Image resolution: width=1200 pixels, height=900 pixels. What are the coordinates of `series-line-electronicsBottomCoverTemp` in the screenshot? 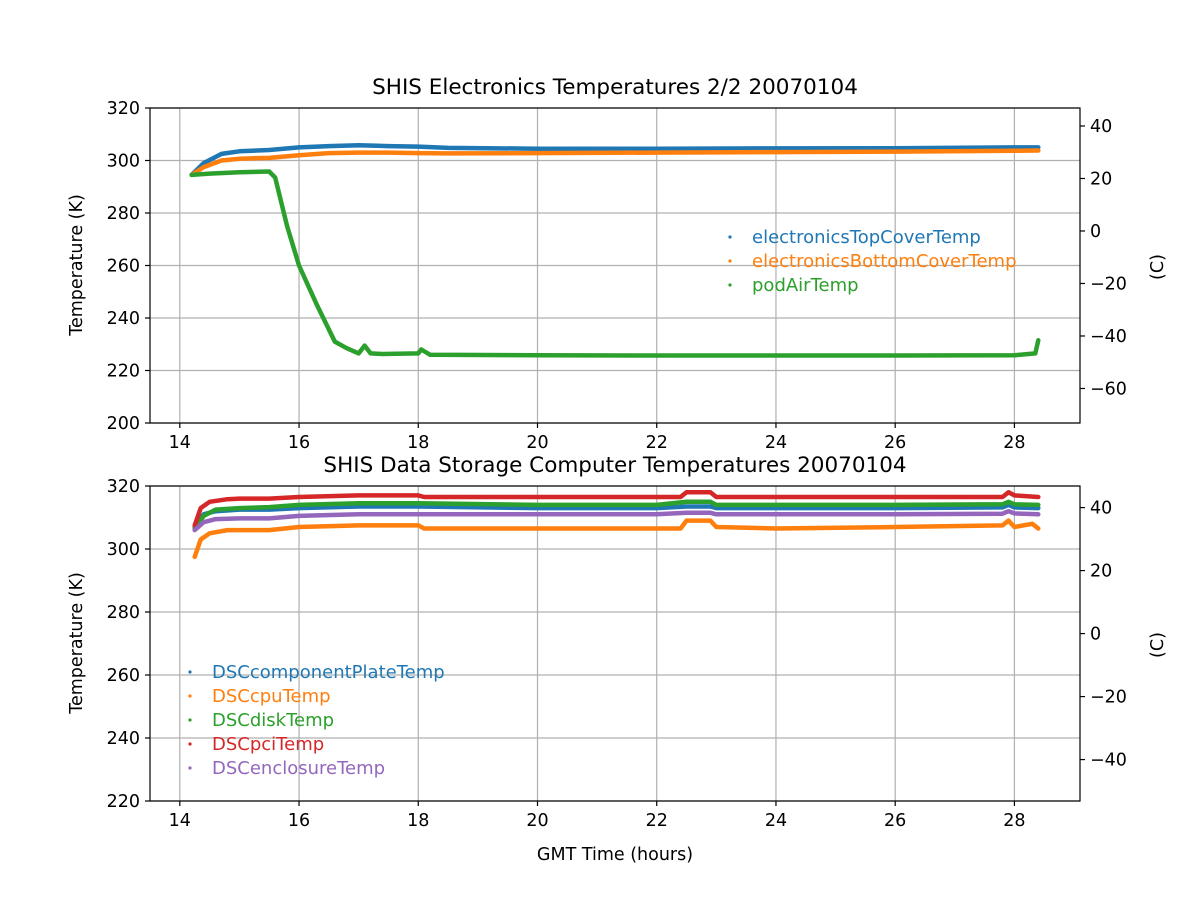 It's located at (615, 163).